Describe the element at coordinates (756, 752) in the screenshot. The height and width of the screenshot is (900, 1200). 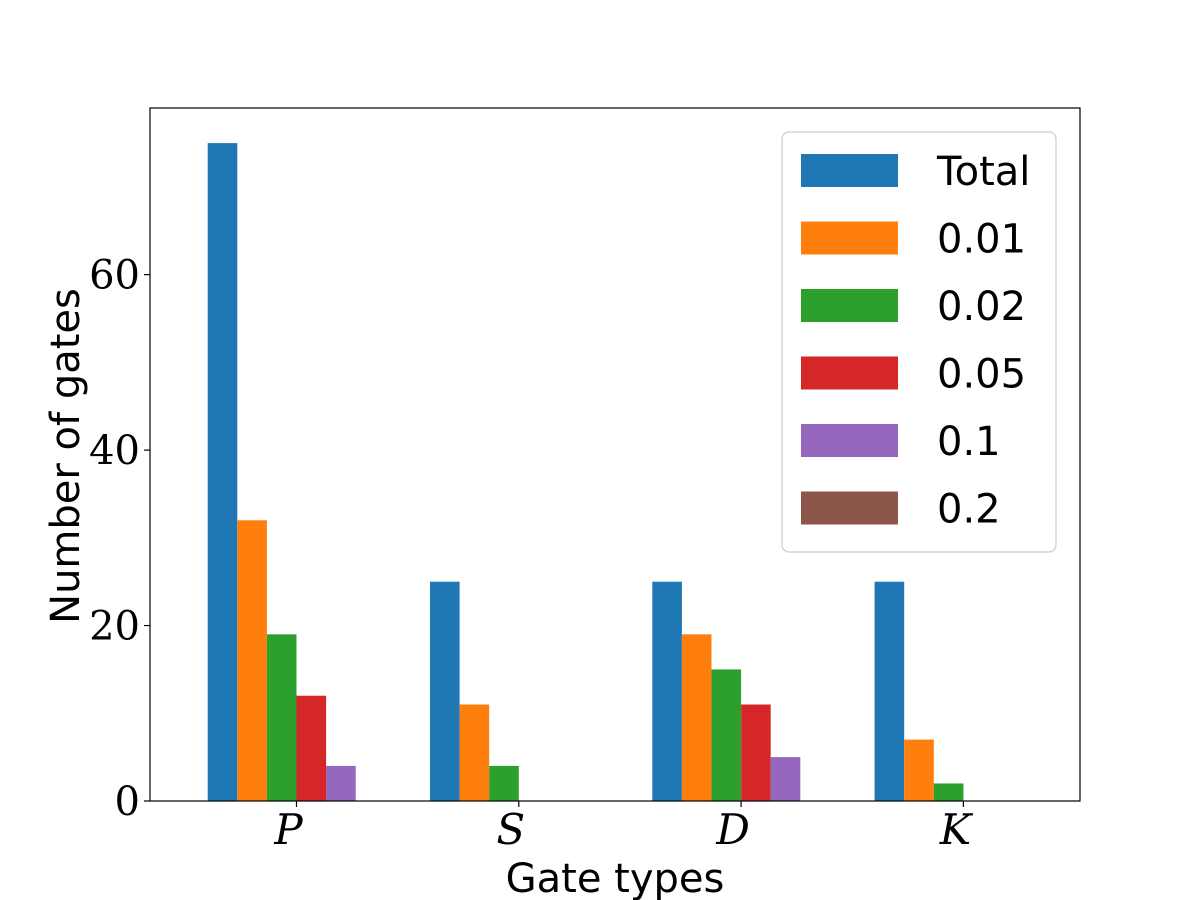
I see `bar-D-0.05` at that location.